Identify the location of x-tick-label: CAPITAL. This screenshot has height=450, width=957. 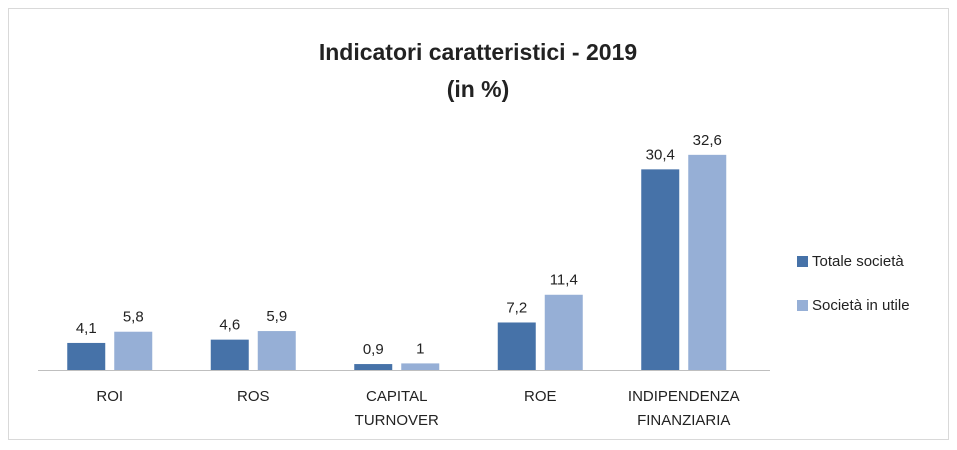
(396, 396).